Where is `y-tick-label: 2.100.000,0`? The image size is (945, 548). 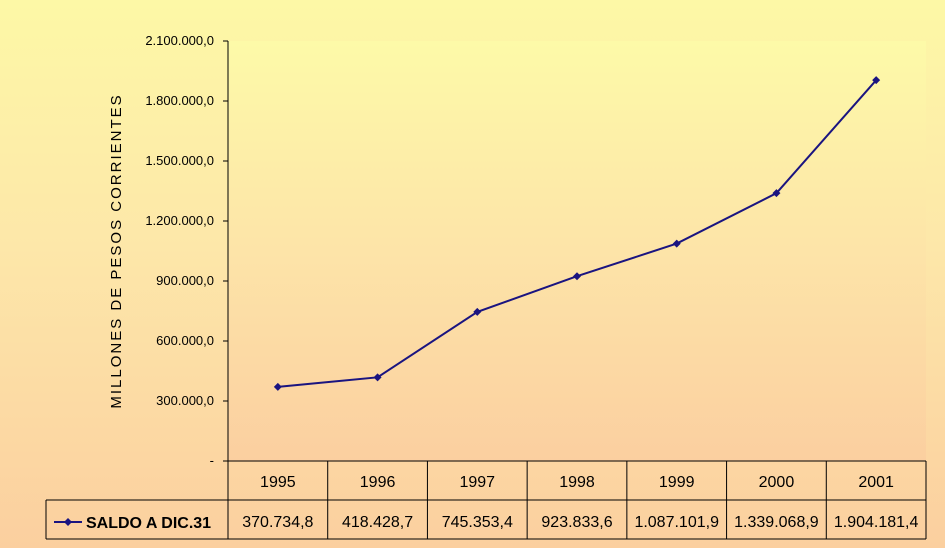 y-tick-label: 2.100.000,0 is located at coordinates (179, 40).